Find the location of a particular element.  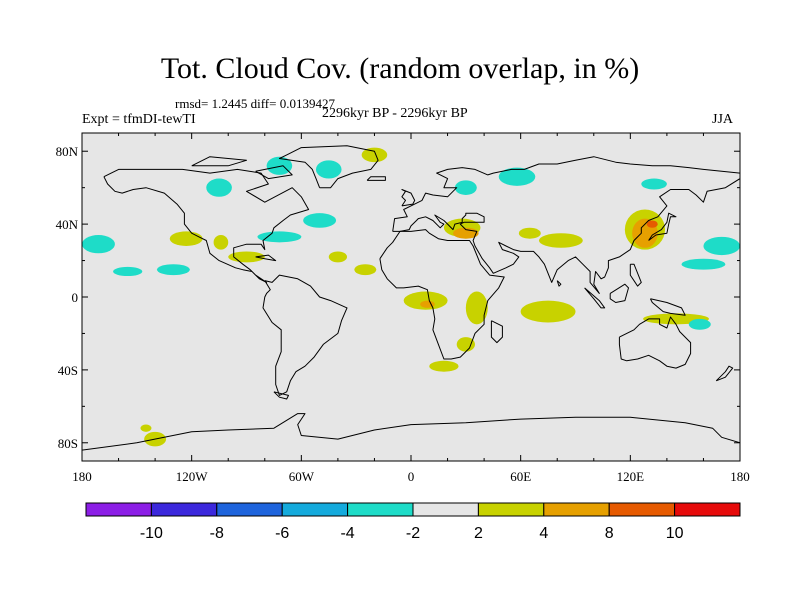

lat-tick-label-4: 80S is located at coordinates (68, 443).